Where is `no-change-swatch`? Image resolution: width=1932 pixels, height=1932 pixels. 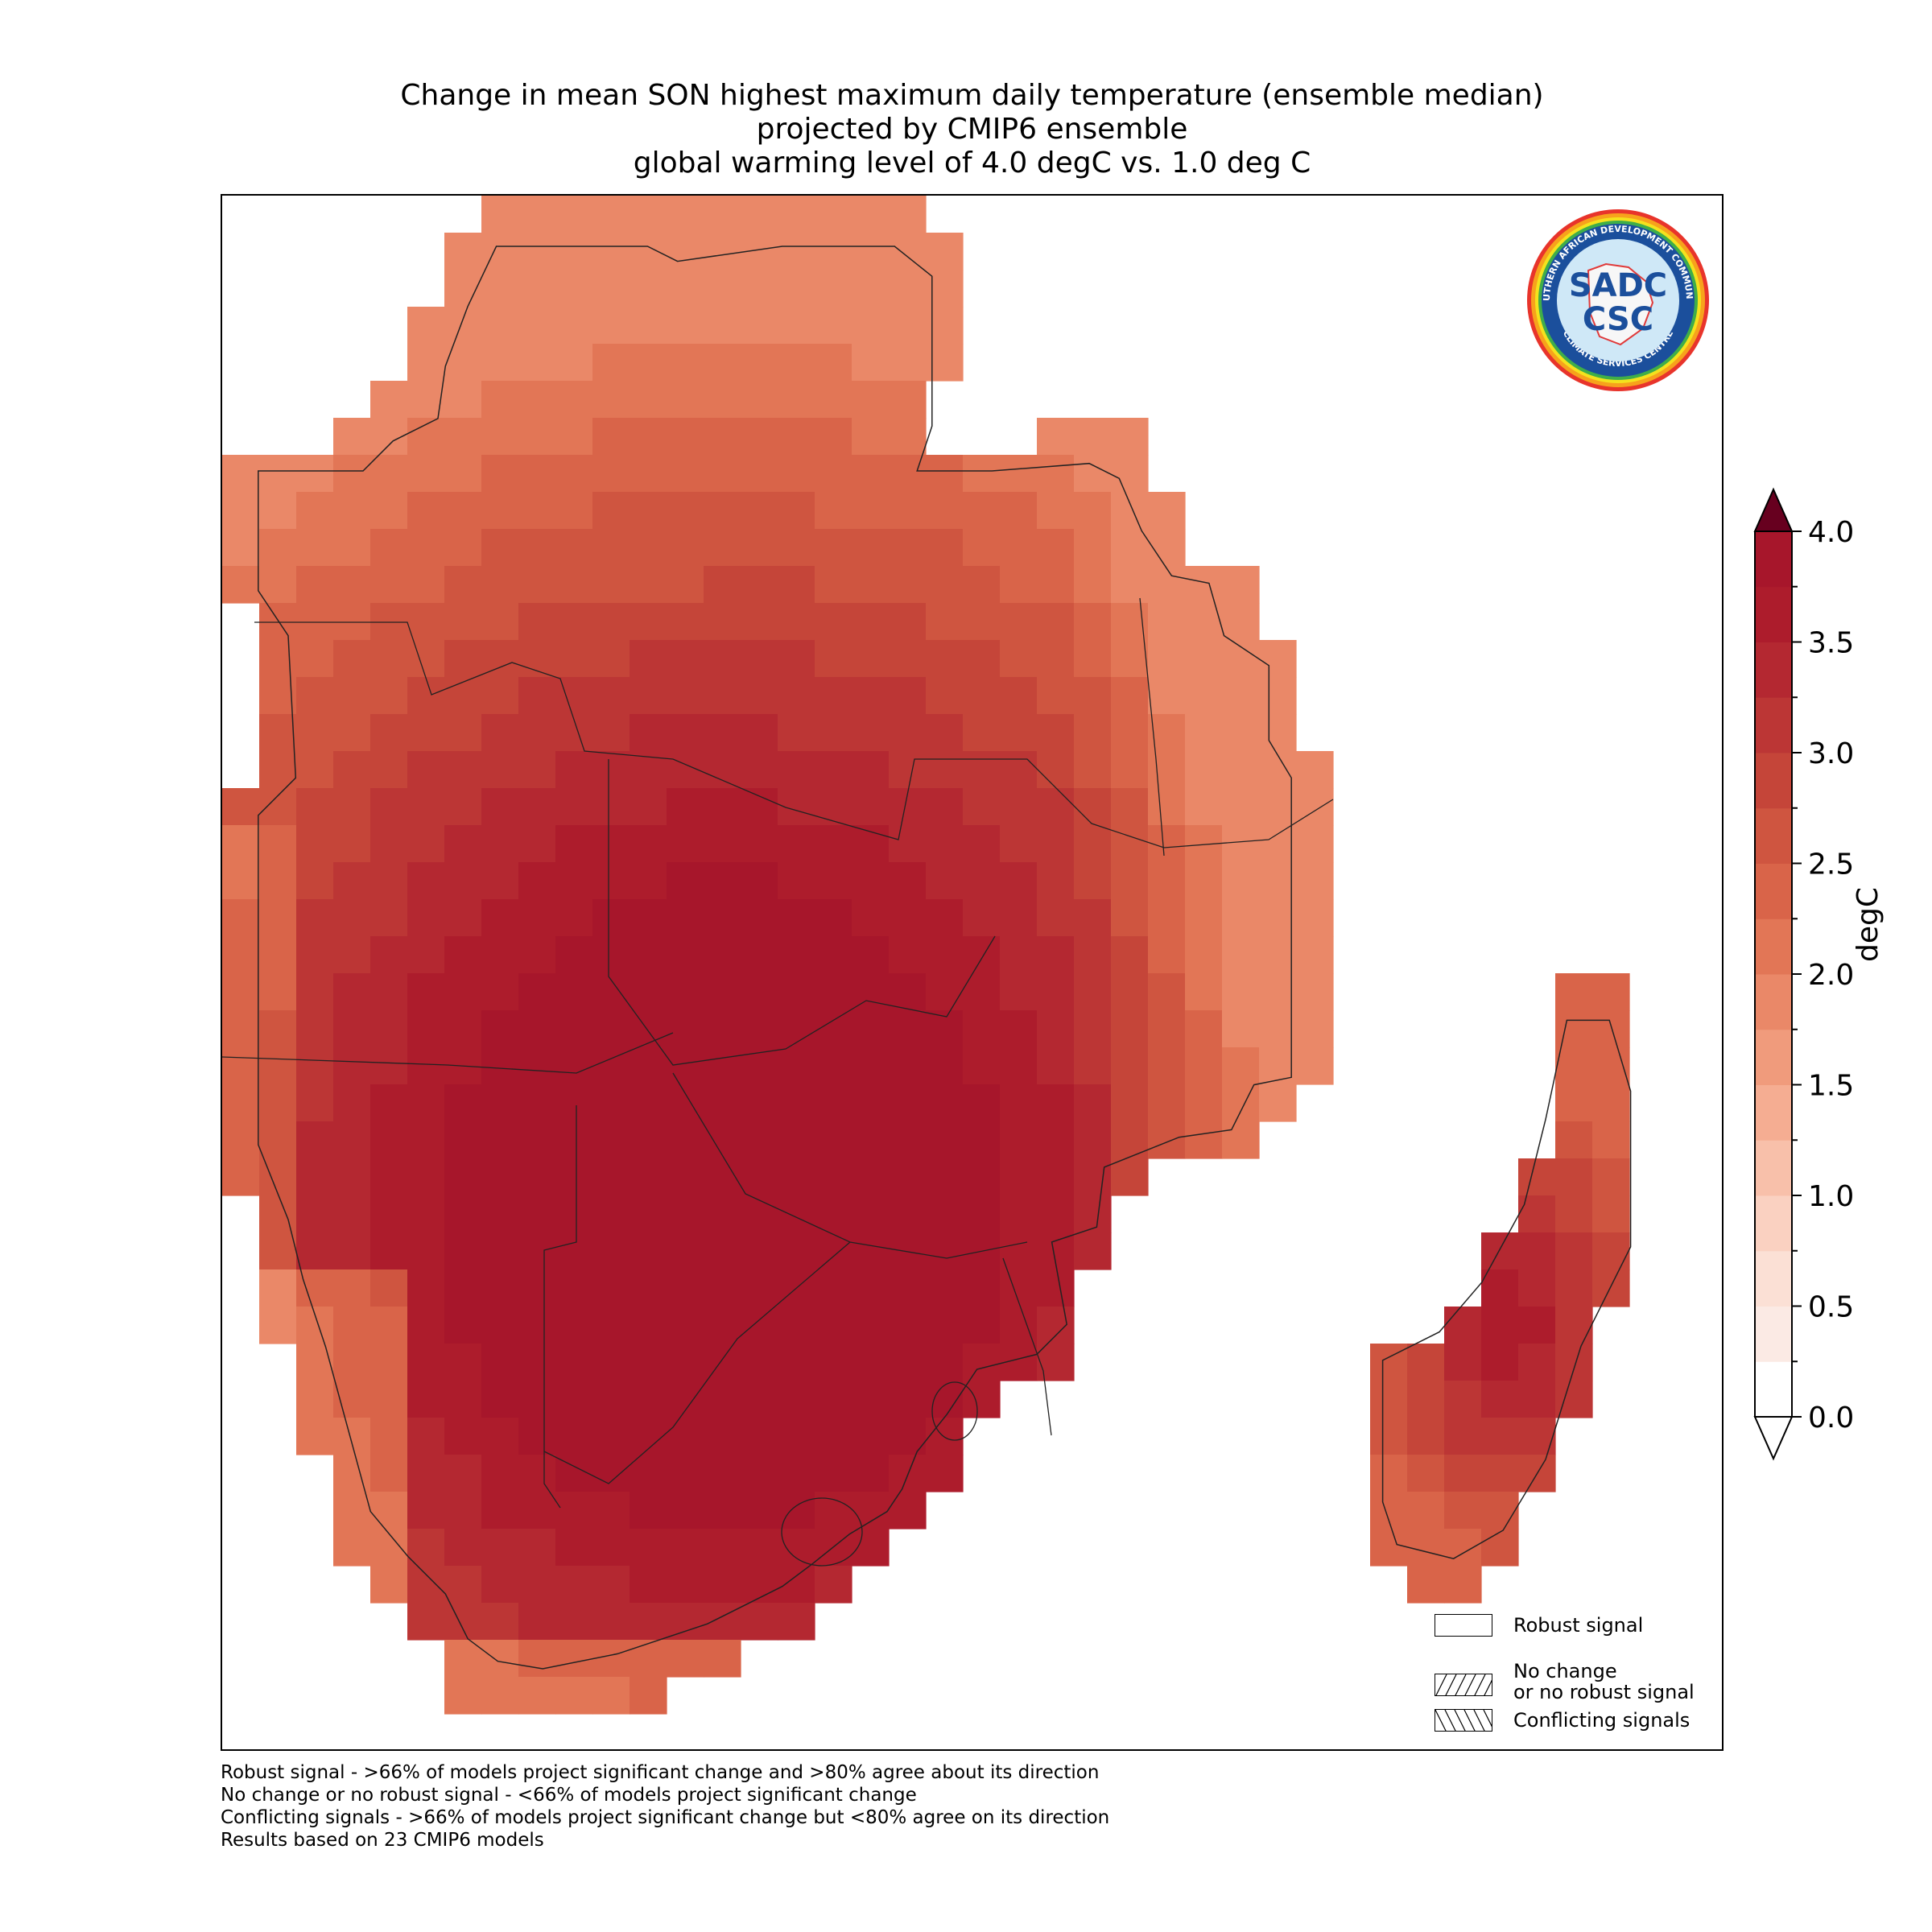 no-change-swatch is located at coordinates (1463, 1685).